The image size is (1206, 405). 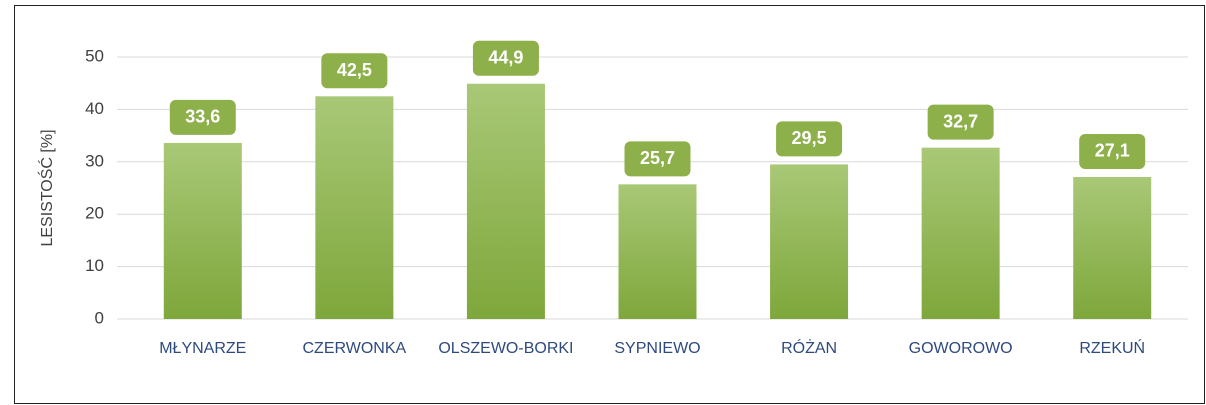 What do you see at coordinates (94, 265) in the screenshot?
I see `y-tick-label: 10` at bounding box center [94, 265].